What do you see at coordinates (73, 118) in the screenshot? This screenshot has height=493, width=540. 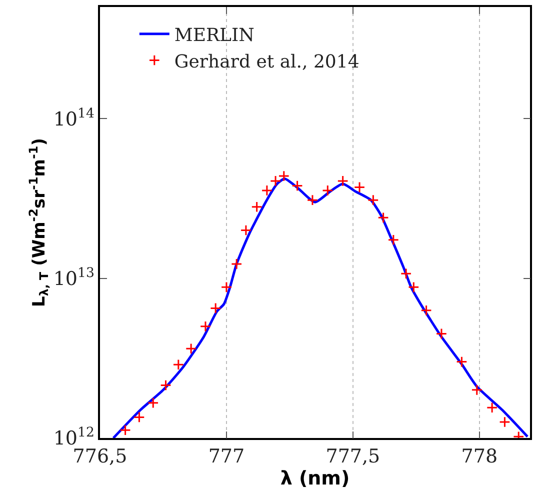 I see `y-tick-label: 10$^{14}$` at bounding box center [73, 118].